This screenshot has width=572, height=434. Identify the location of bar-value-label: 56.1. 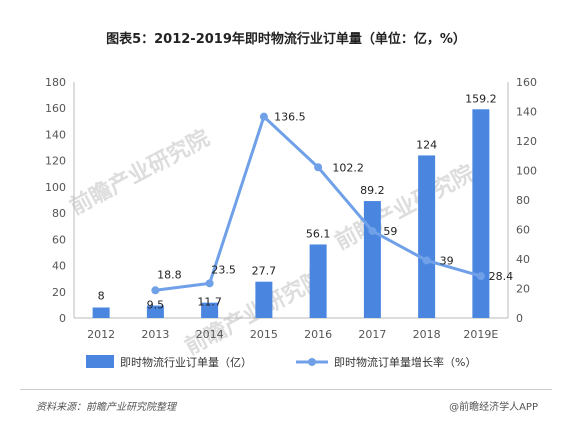
(318, 233).